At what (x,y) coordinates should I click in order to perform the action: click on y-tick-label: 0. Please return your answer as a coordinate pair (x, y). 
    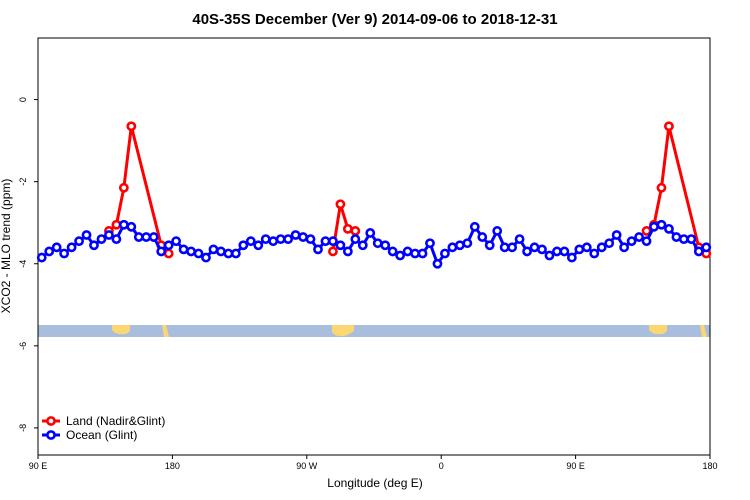
    Looking at the image, I should click on (23, 99).